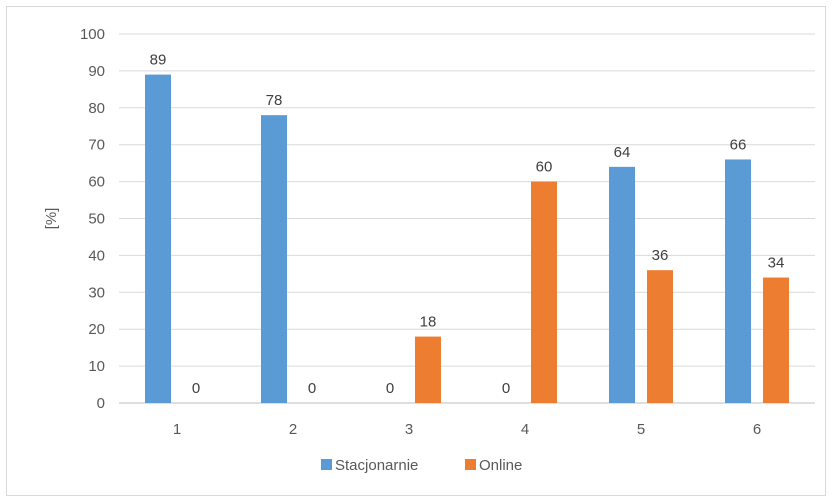 The image size is (833, 502). Describe the element at coordinates (525, 429) in the screenshot. I see `x-tick-label: 4` at that location.